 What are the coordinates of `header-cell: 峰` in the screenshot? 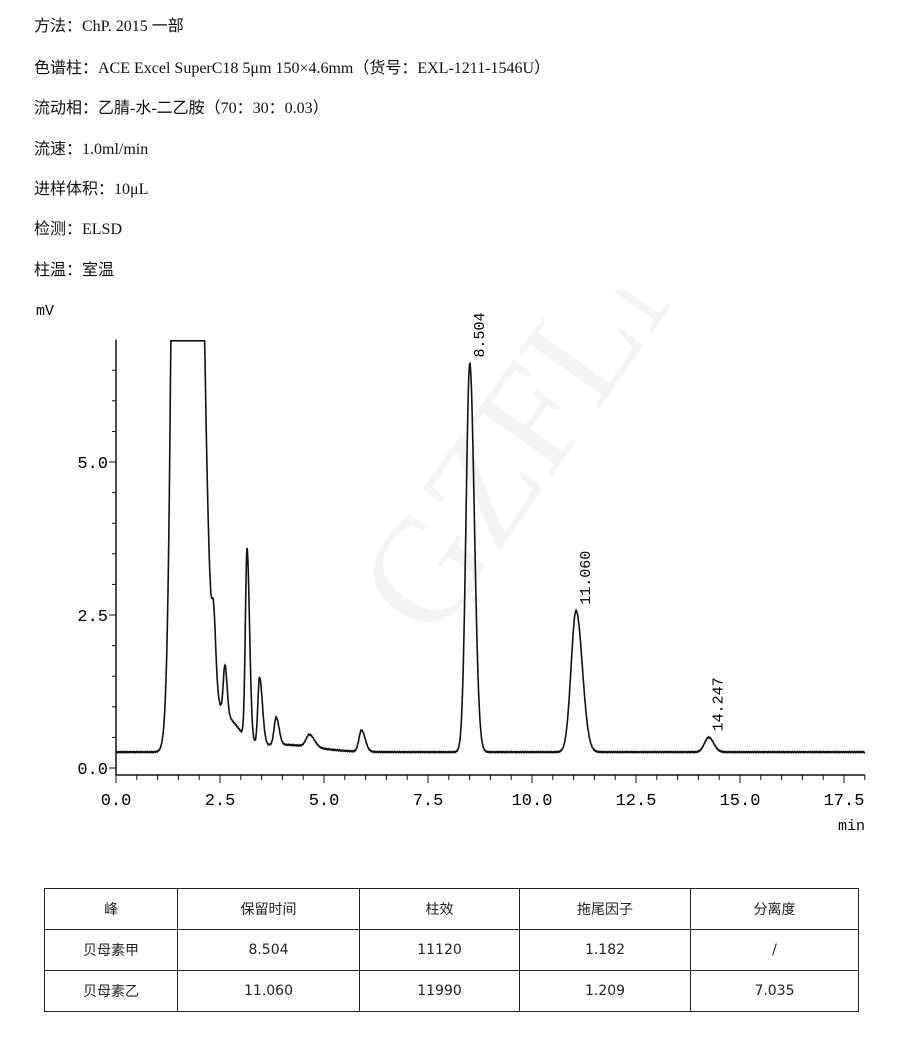 It's located at (111, 909).